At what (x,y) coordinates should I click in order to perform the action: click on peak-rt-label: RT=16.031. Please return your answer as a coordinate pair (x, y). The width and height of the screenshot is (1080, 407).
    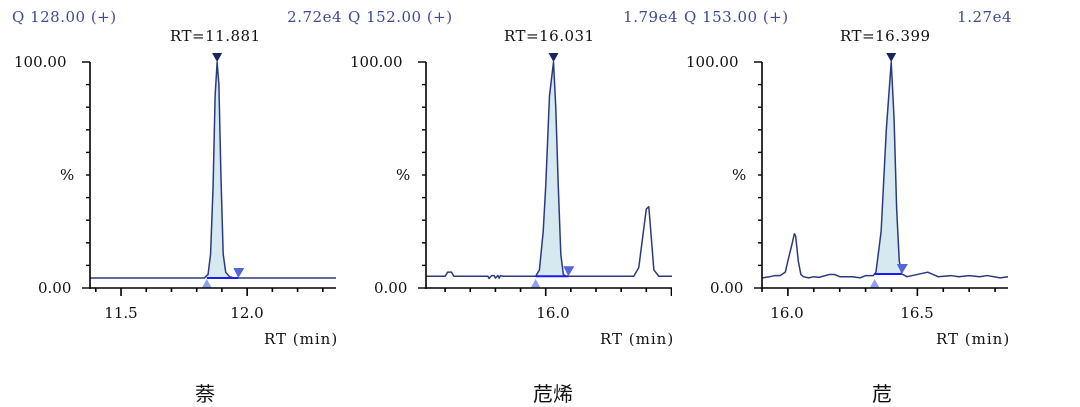
    Looking at the image, I should click on (549, 36).